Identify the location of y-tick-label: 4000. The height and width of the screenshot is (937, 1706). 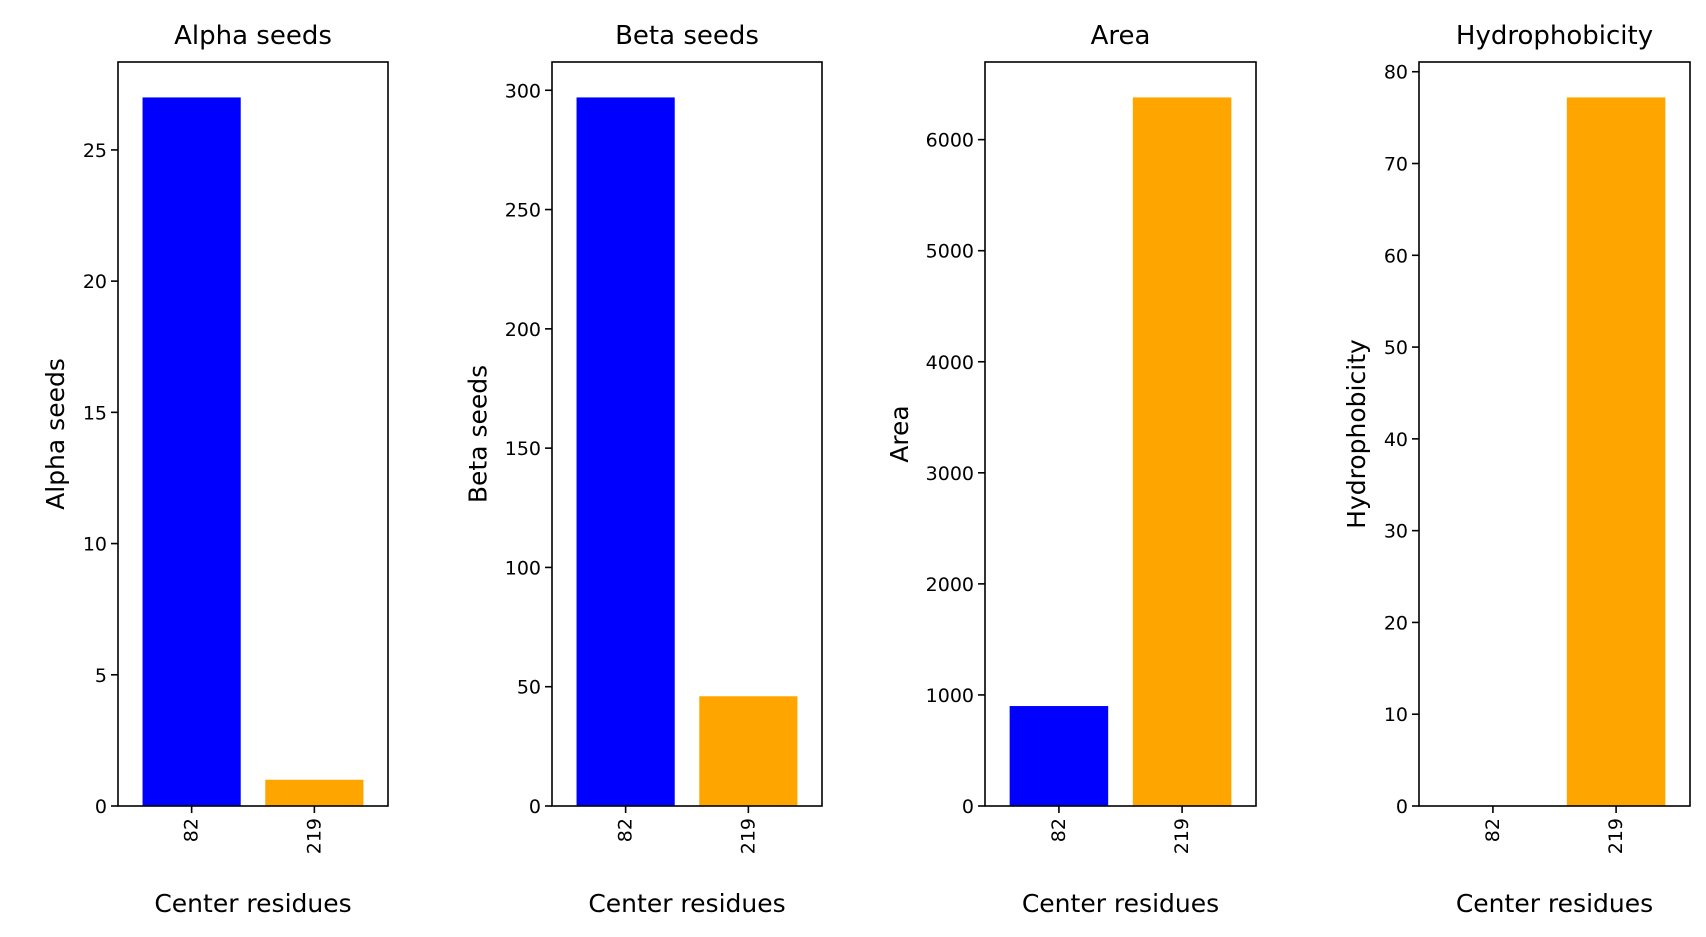
(950, 363).